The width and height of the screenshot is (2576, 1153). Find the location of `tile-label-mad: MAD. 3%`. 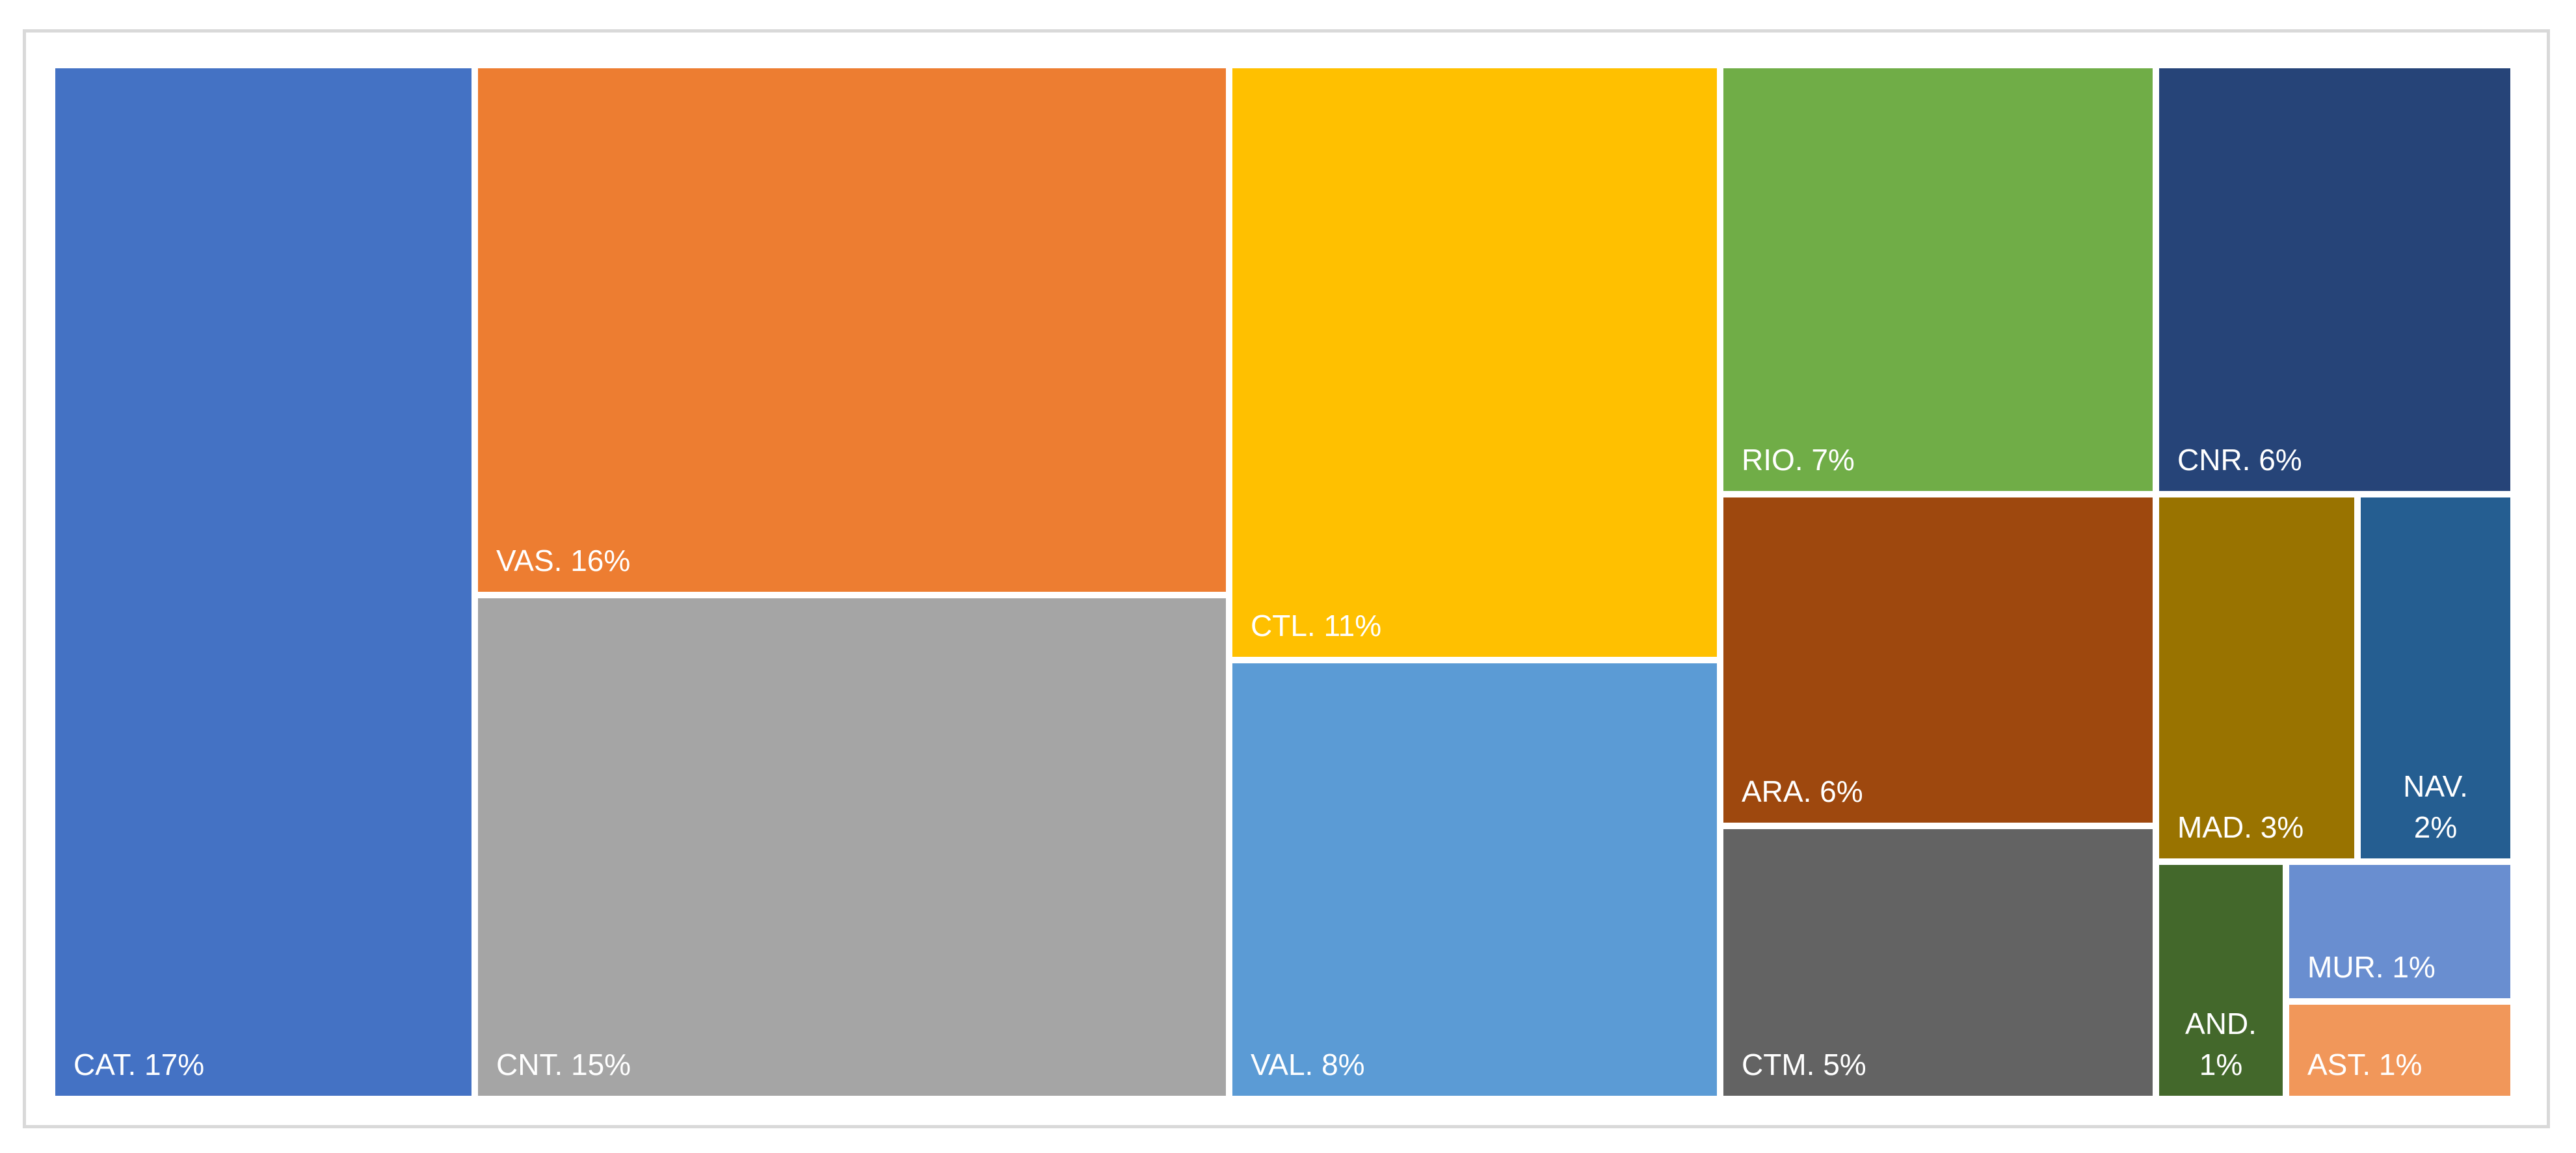

tile-label-mad: MAD. 3% is located at coordinates (2240, 827).